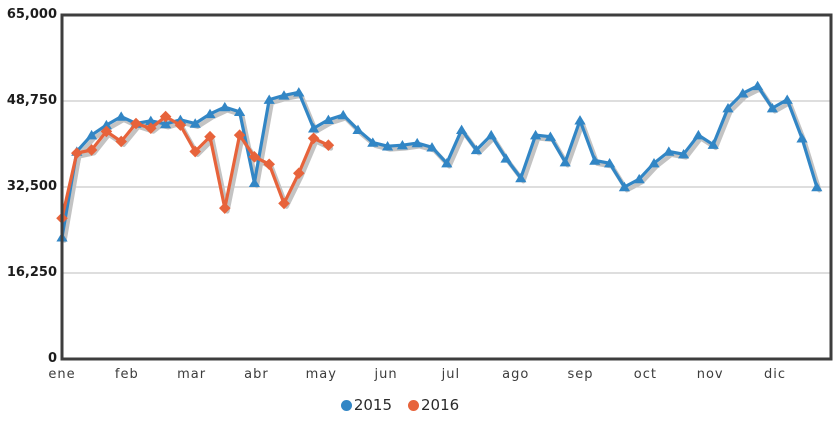 This screenshot has height=426, width=840. Describe the element at coordinates (256, 374) in the screenshot. I see `x-tick-label-abr: abr` at that location.